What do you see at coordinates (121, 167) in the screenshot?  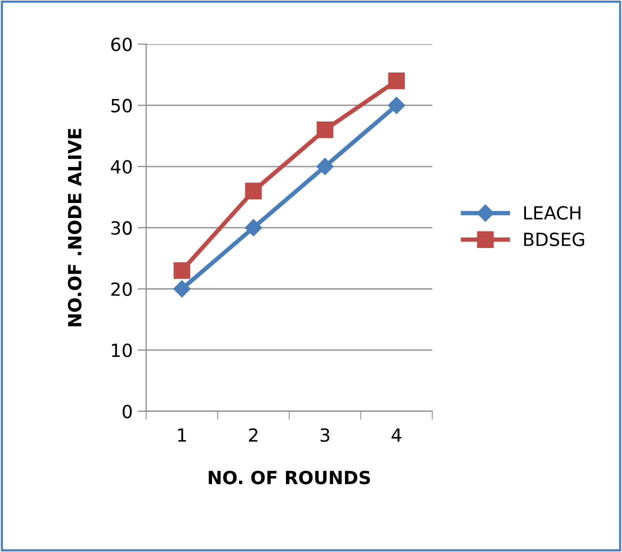 I see `y-tick-label: 40` at bounding box center [121, 167].